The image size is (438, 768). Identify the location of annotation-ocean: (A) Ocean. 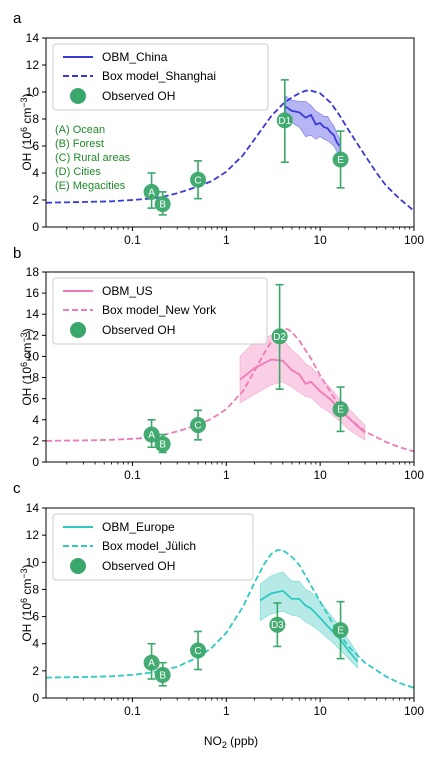
(80, 130).